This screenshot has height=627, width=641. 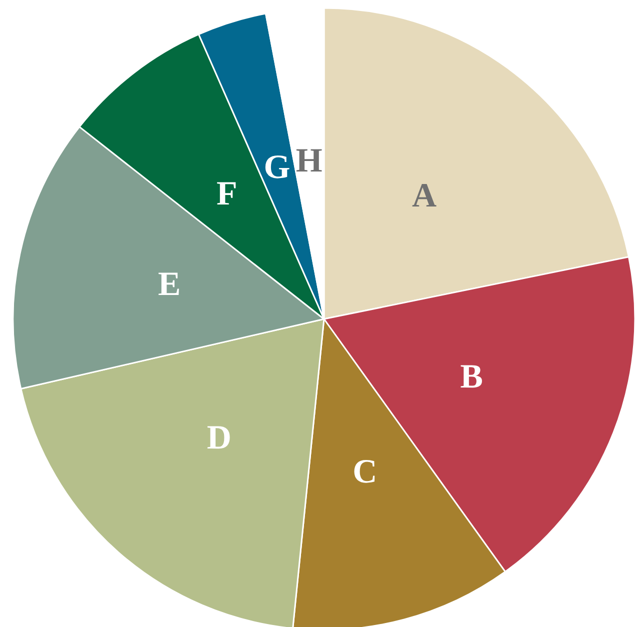 What do you see at coordinates (424, 196) in the screenshot?
I see `slice-label: A` at bounding box center [424, 196].